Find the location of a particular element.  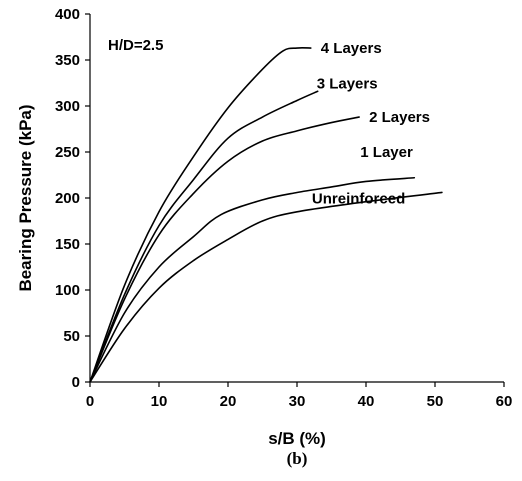

y-tick-label: 100 is located at coordinates (67, 290).